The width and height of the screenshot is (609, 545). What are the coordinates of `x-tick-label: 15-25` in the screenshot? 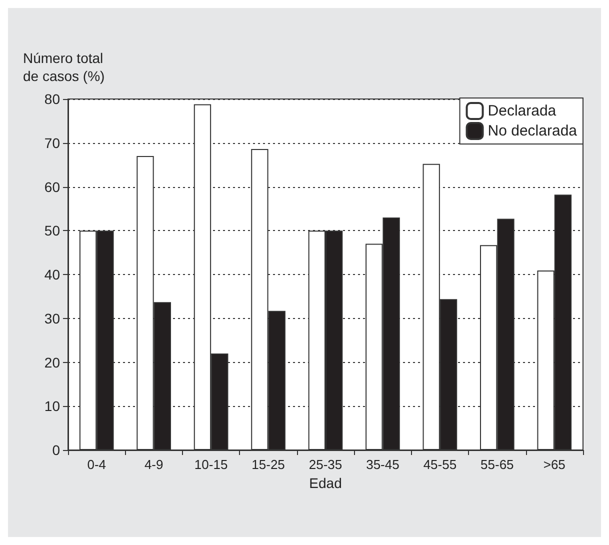 It's located at (268, 464).